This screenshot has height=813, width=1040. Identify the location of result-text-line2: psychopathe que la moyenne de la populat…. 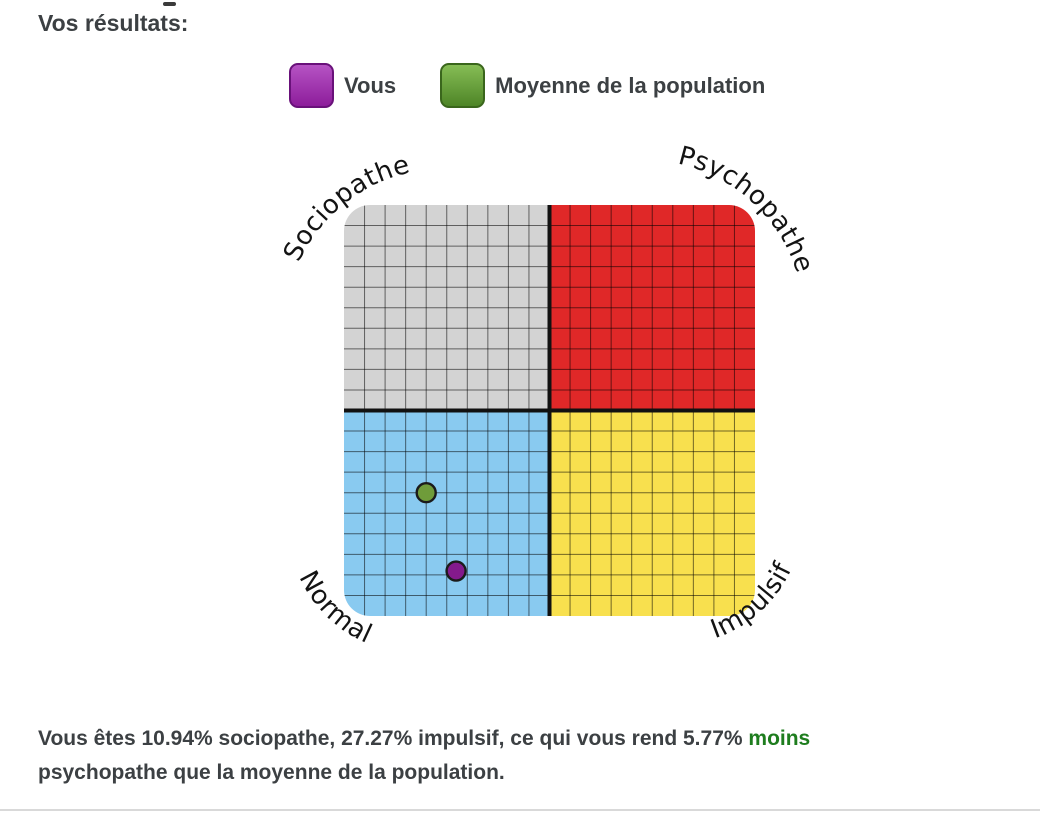
(271, 772).